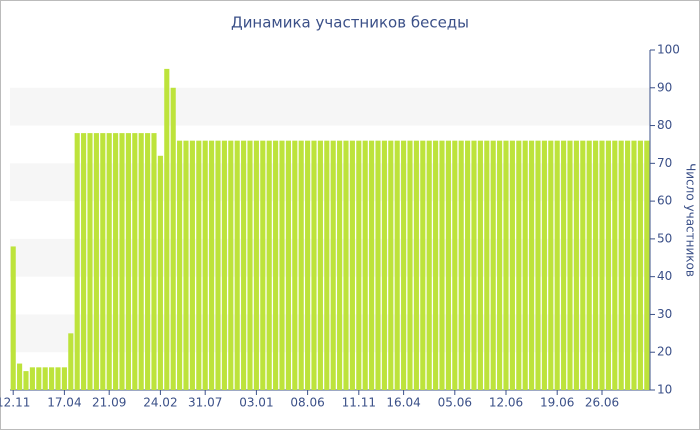  What do you see at coordinates (64, 403) in the screenshot?
I see `x-tick-label: 17.04` at bounding box center [64, 403].